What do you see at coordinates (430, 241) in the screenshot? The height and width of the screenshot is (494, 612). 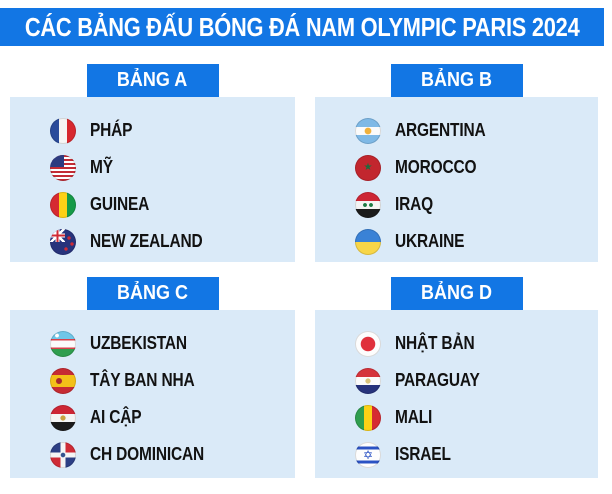 I see `team-name: UKRAINE` at bounding box center [430, 241].